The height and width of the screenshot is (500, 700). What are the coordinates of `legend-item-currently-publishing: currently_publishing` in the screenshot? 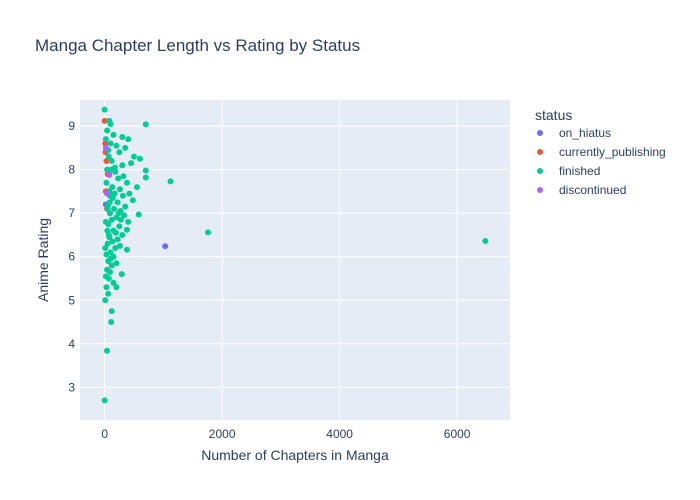 It's located at (601, 152).